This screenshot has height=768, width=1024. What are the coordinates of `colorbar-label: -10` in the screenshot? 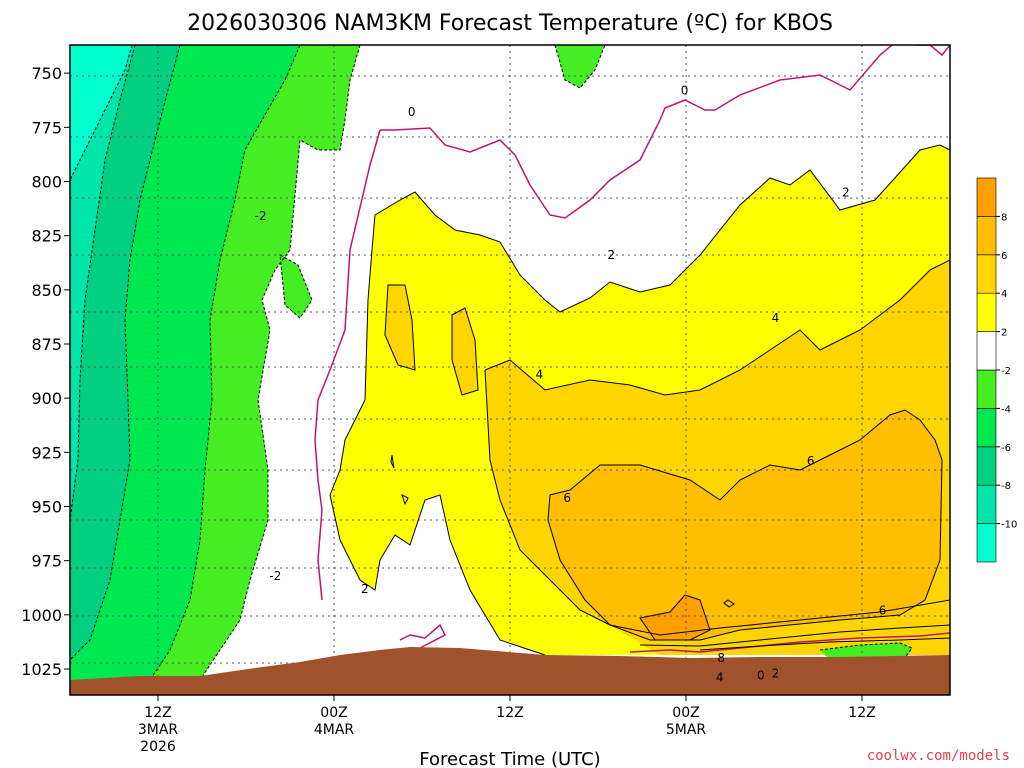 It's located at (1009, 525).